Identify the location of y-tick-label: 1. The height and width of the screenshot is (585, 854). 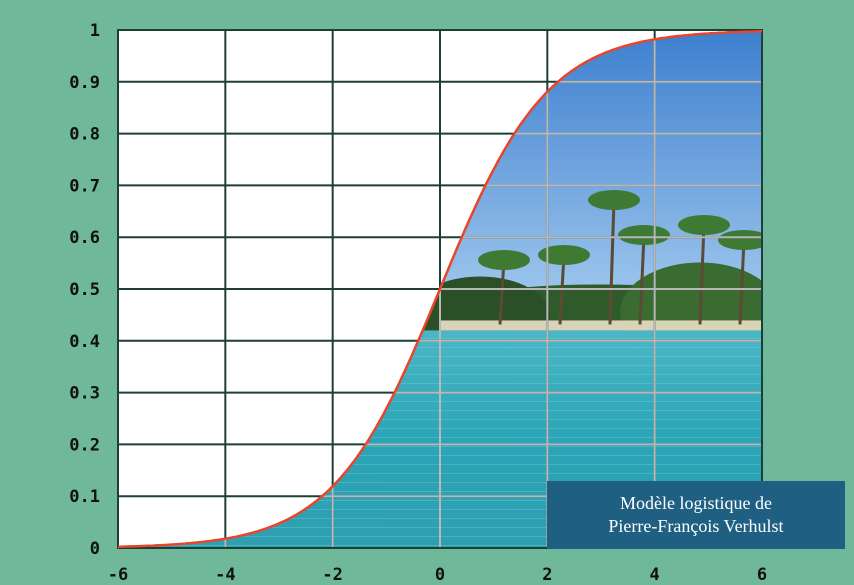
(95, 31).